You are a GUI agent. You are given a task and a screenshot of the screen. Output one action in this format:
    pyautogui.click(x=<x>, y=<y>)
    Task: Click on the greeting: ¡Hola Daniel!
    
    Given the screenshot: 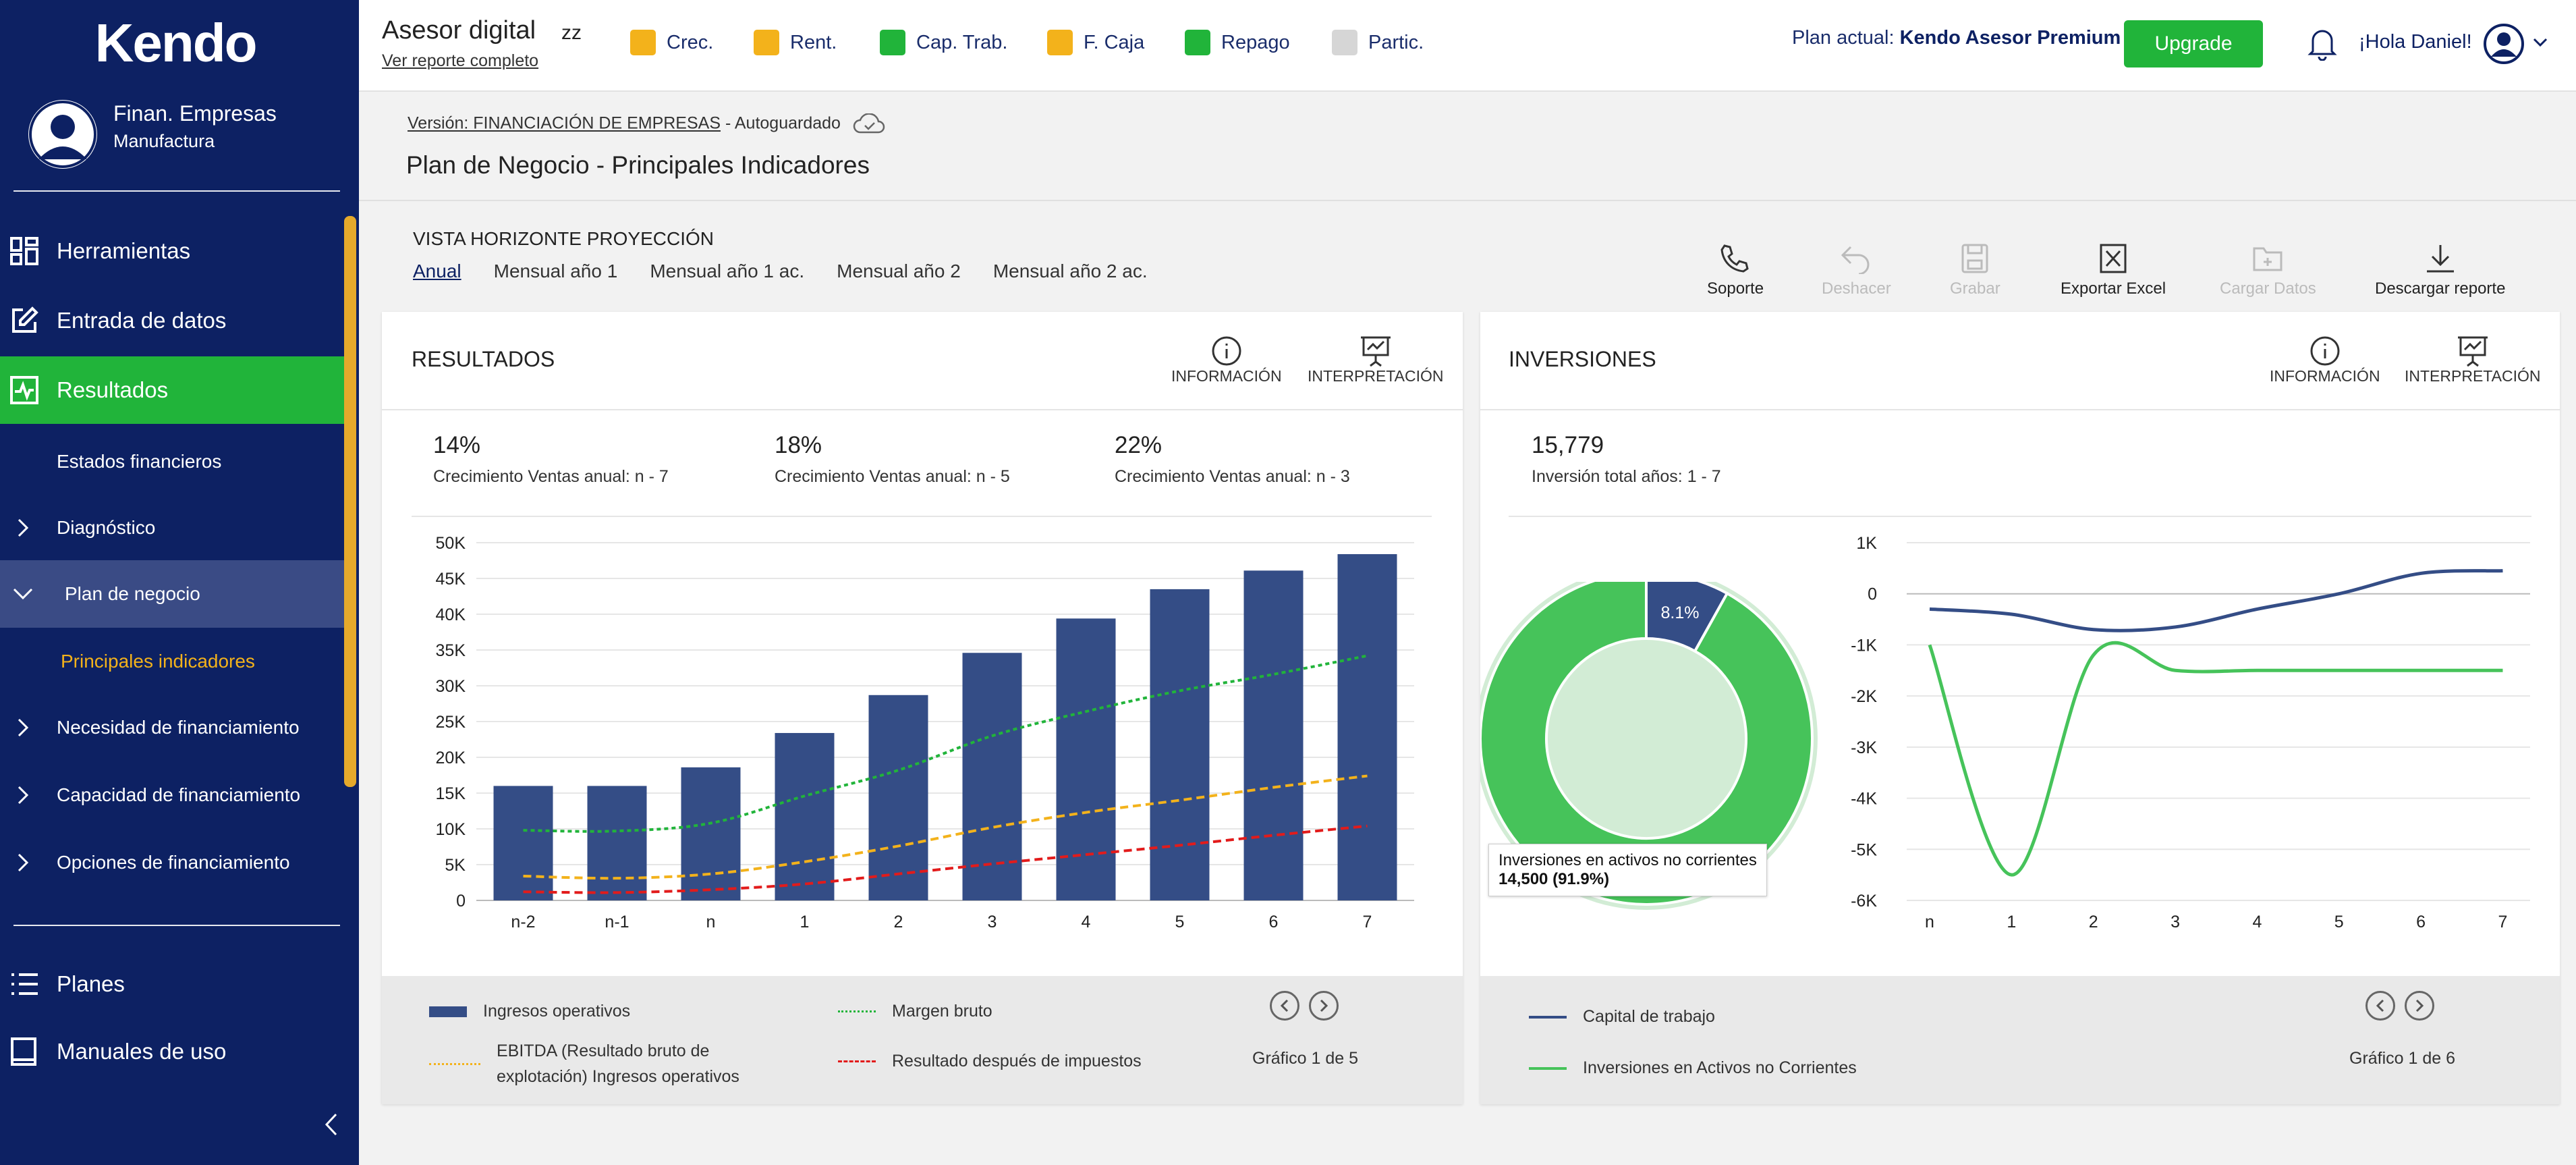 What is the action you would take?
    pyautogui.click(x=2415, y=42)
    